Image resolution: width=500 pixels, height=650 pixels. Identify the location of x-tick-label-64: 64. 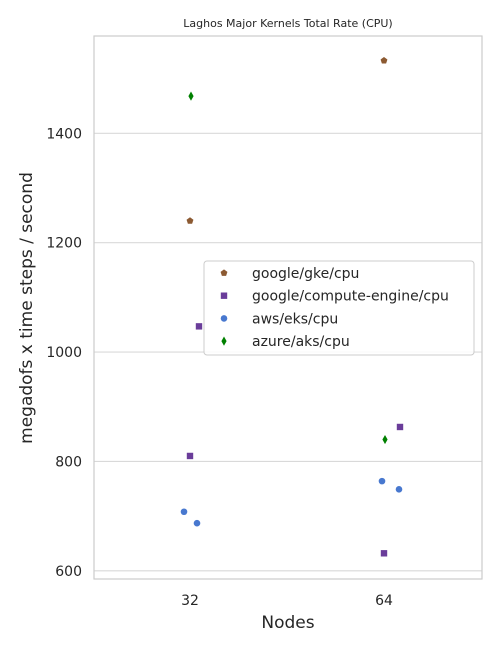
(384, 601).